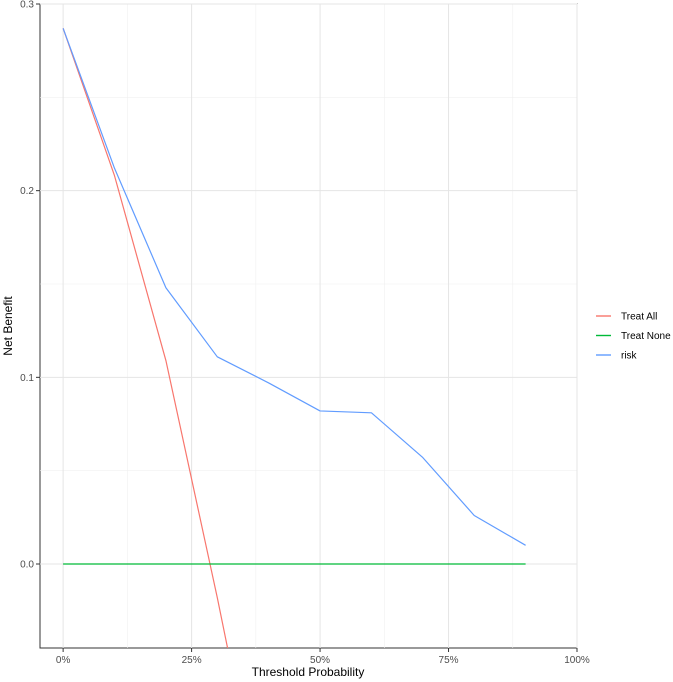  Describe the element at coordinates (63, 660) in the screenshot. I see `x-tick-label: 0%` at that location.